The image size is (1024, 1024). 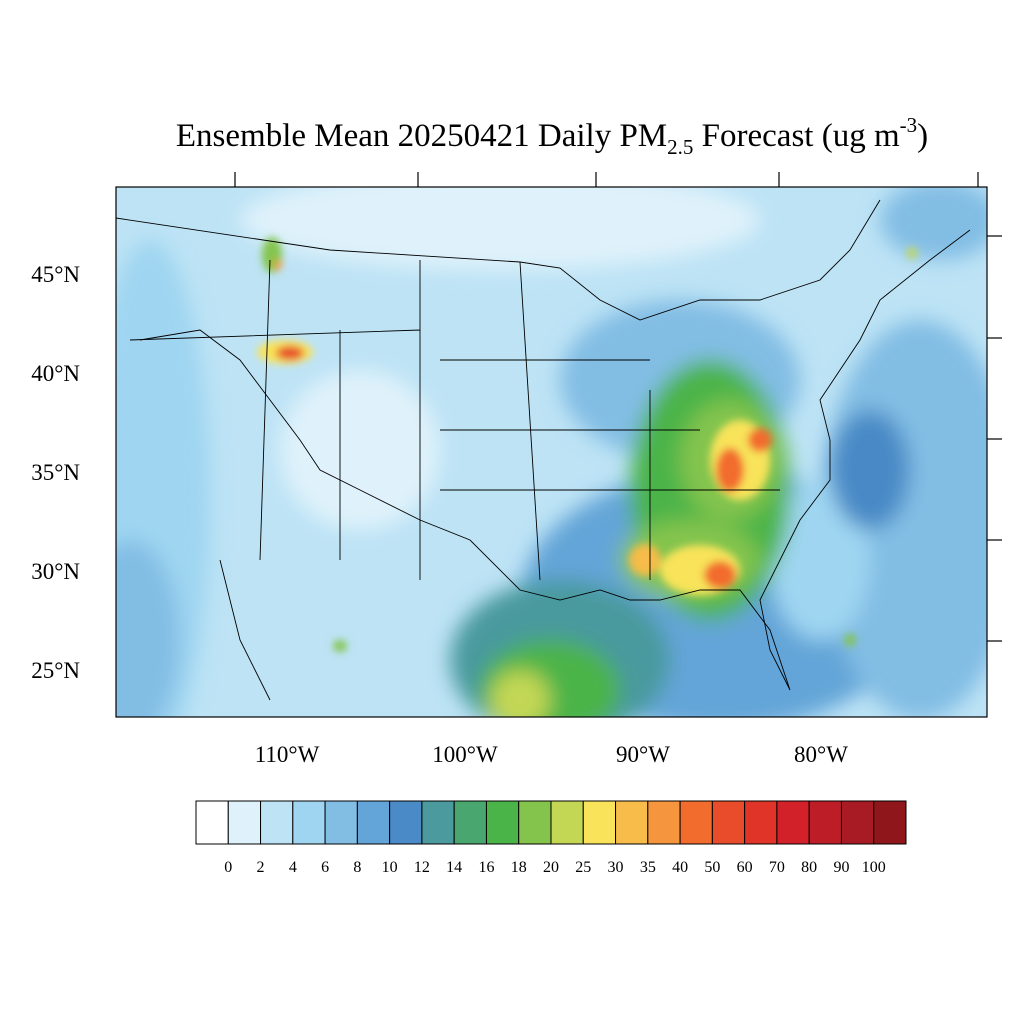 What do you see at coordinates (712, 867) in the screenshot?
I see `colorbar-label: 50` at bounding box center [712, 867].